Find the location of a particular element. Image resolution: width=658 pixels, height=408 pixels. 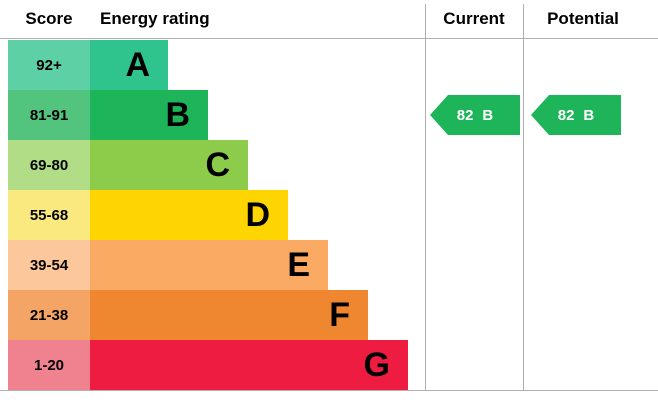

potential-rating-letter: B is located at coordinates (589, 115).